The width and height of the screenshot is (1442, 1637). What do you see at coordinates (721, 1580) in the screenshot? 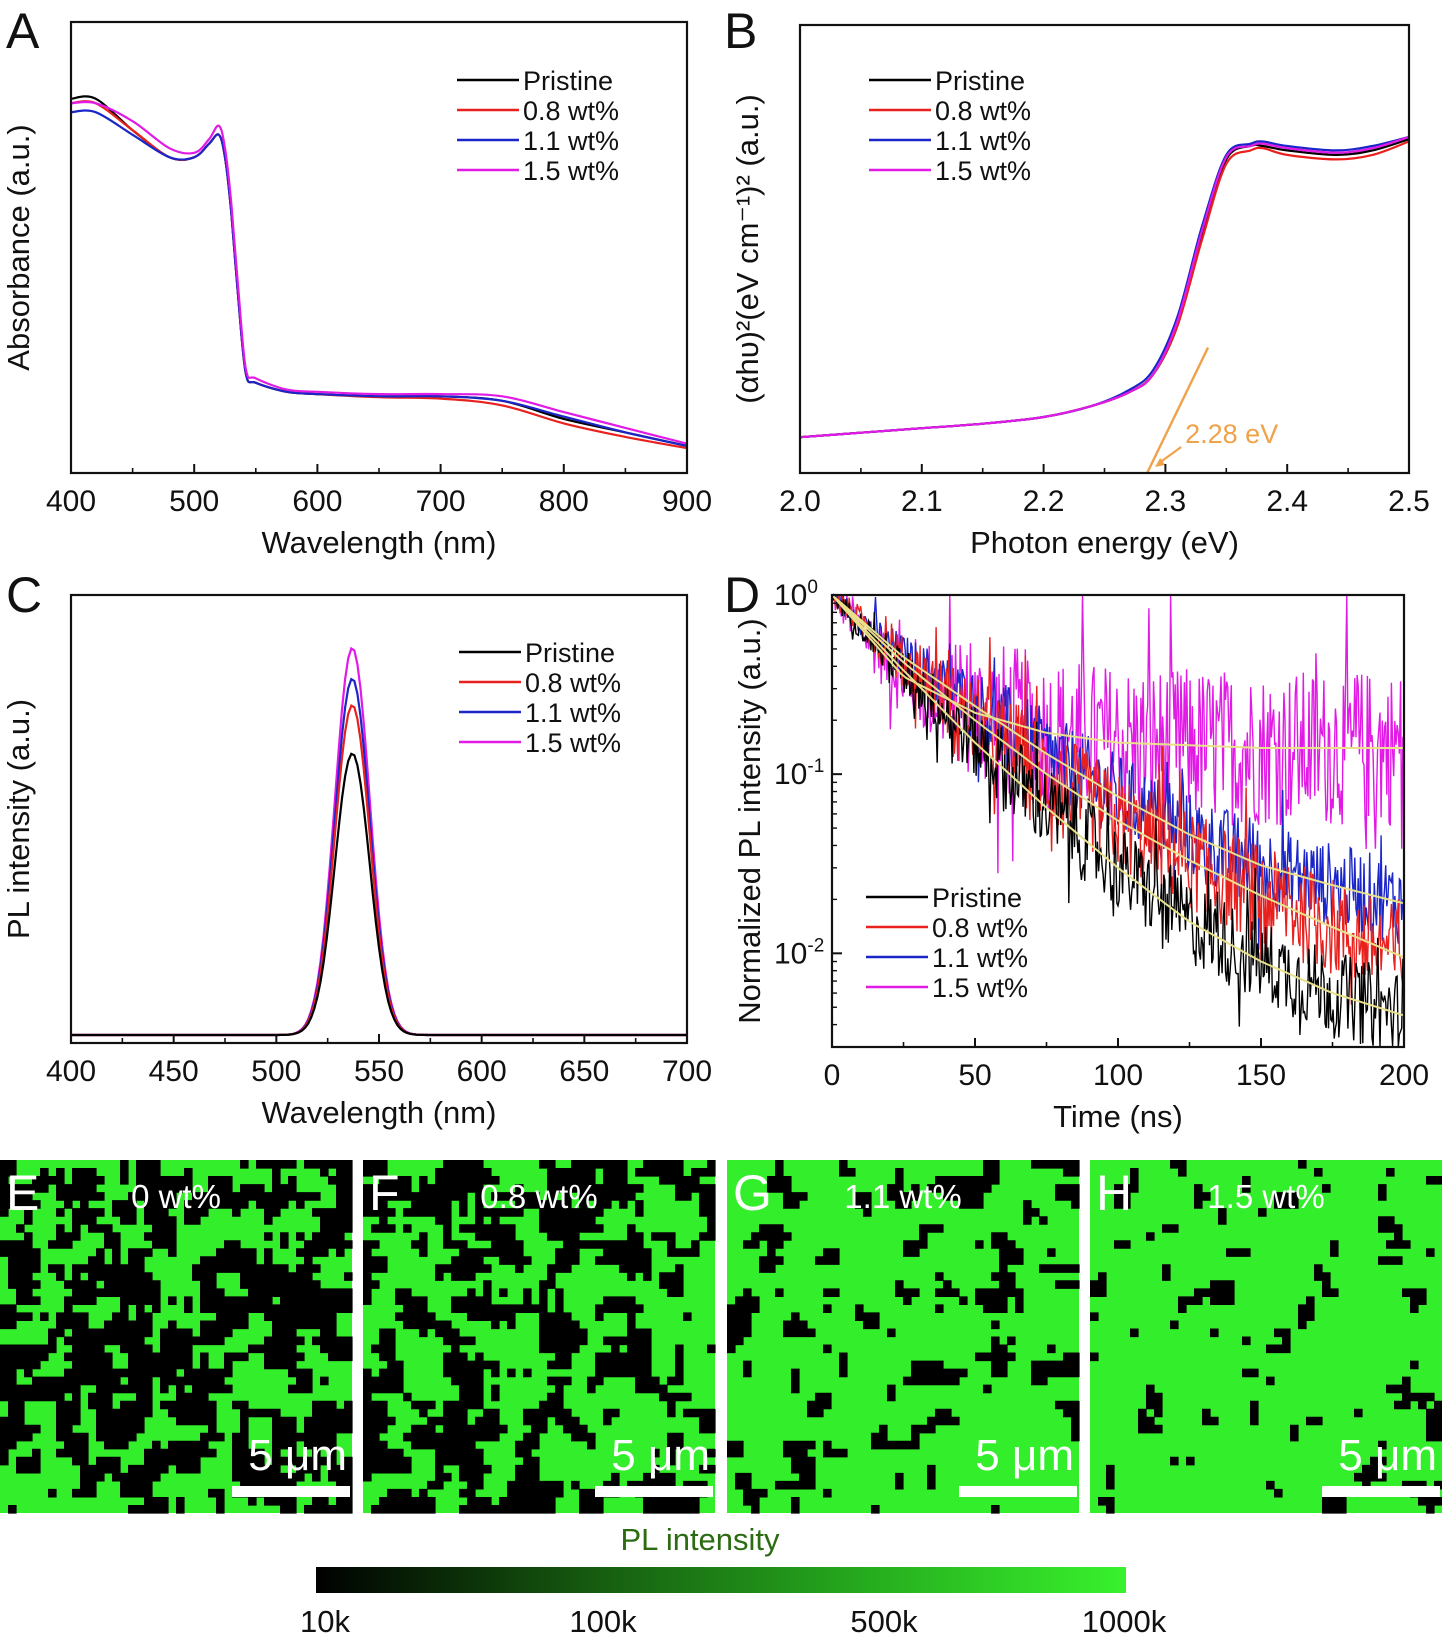
I see `colorbar-gradient` at bounding box center [721, 1580].